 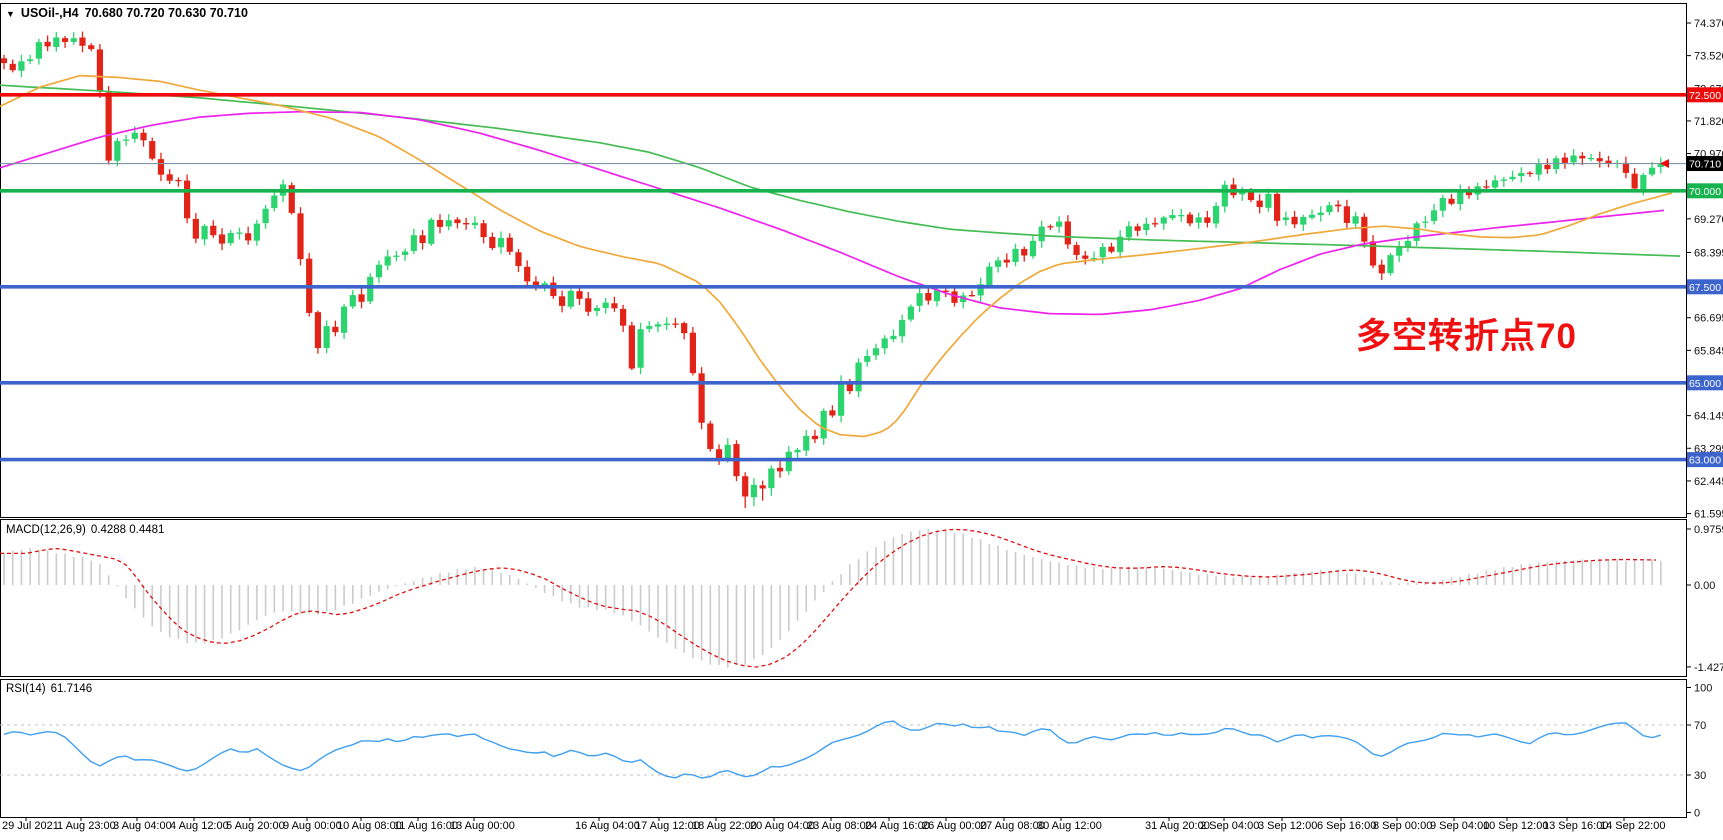 What do you see at coordinates (1466, 336) in the screenshot?
I see `bull-bear-pivot-annotation: 多空转折点70` at bounding box center [1466, 336].